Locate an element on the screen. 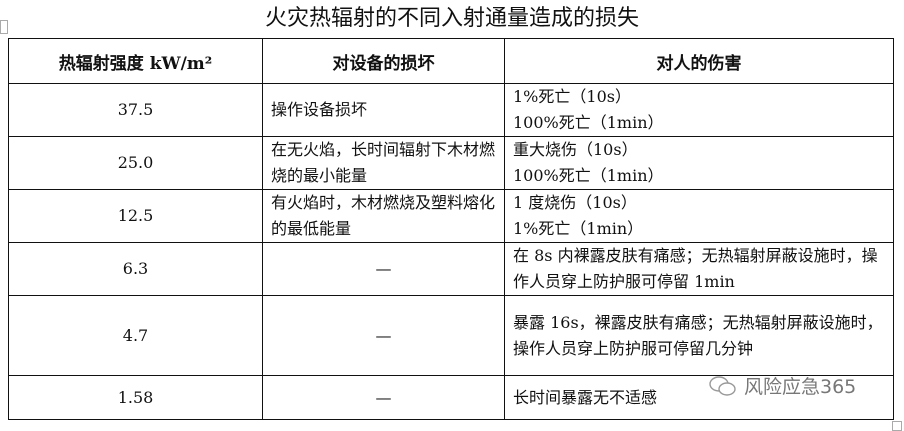 This screenshot has height=431, width=904. intensity-cell: 25.0 is located at coordinates (135, 163).